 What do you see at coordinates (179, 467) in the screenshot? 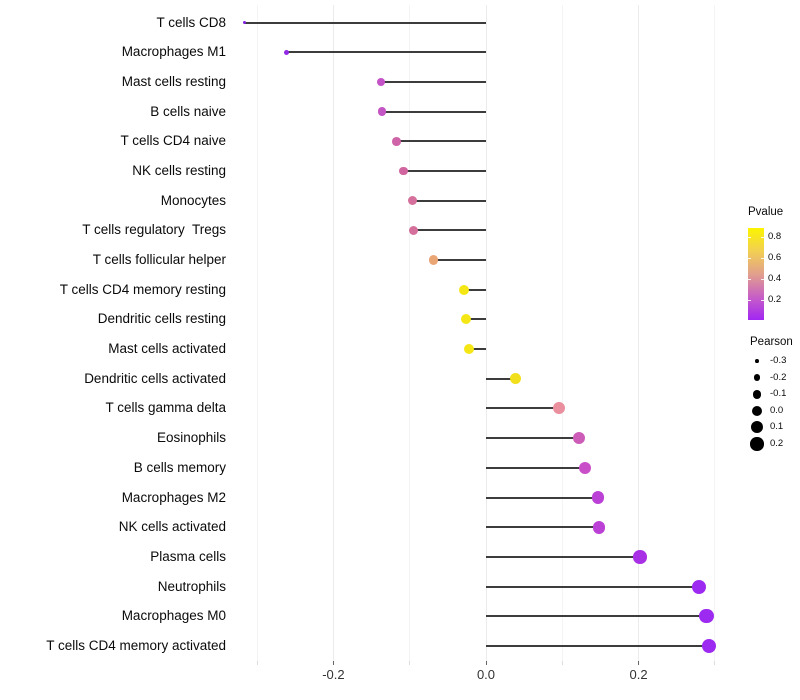
I see `category-label: B cells memory` at bounding box center [179, 467].